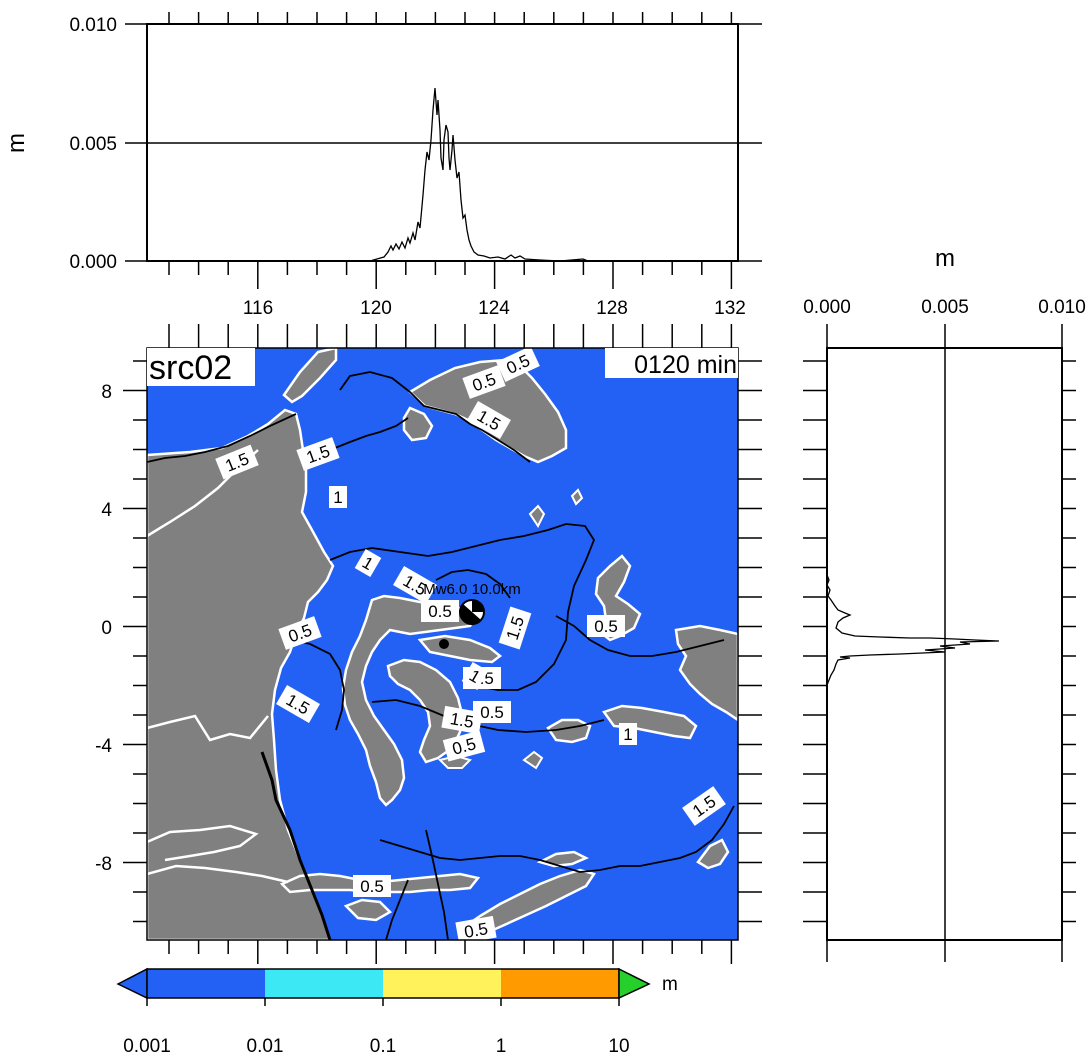 Image resolution: width=1088 pixels, height=1058 pixels. What do you see at coordinates (706, 673) in the screenshot?
I see `land-new-guinea` at bounding box center [706, 673].